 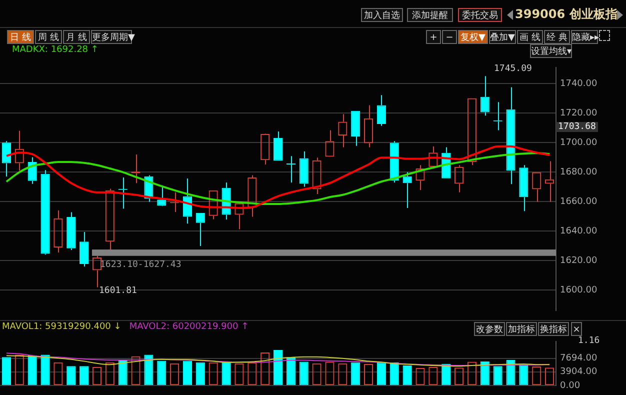 I want to click on text: 隐藏▸▸, so click(x=585, y=37).